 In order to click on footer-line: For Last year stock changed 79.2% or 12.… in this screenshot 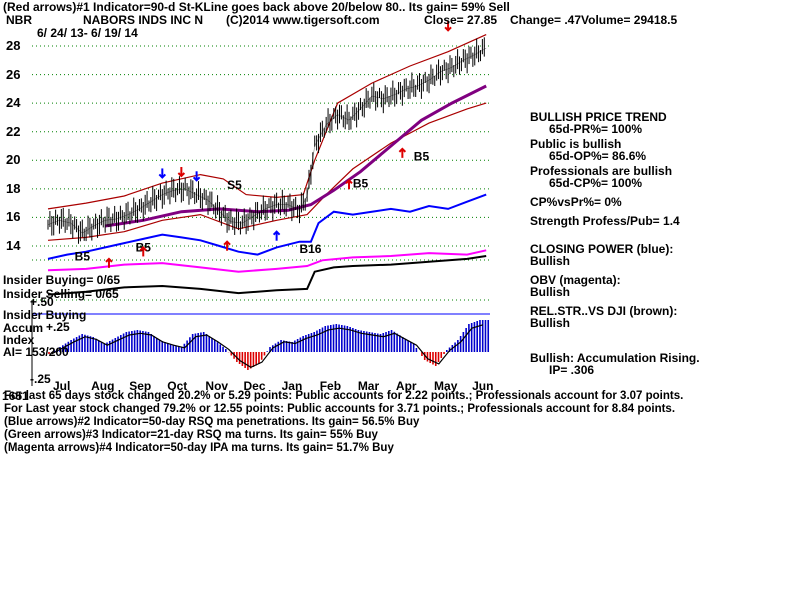, I will do `click(340, 409)`.